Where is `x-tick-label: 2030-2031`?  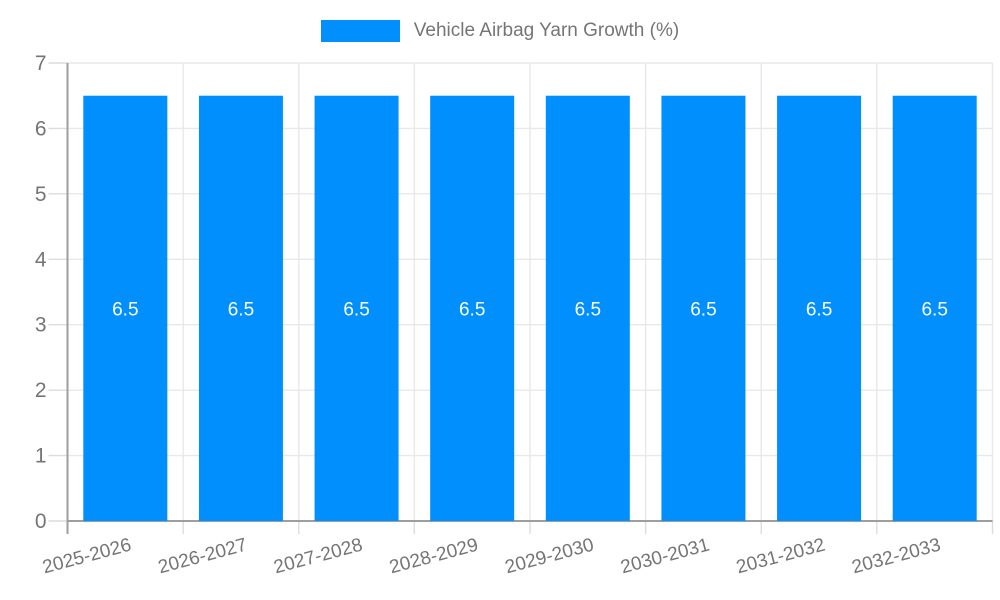 x-tick-label: 2030-2031 is located at coordinates (665, 557).